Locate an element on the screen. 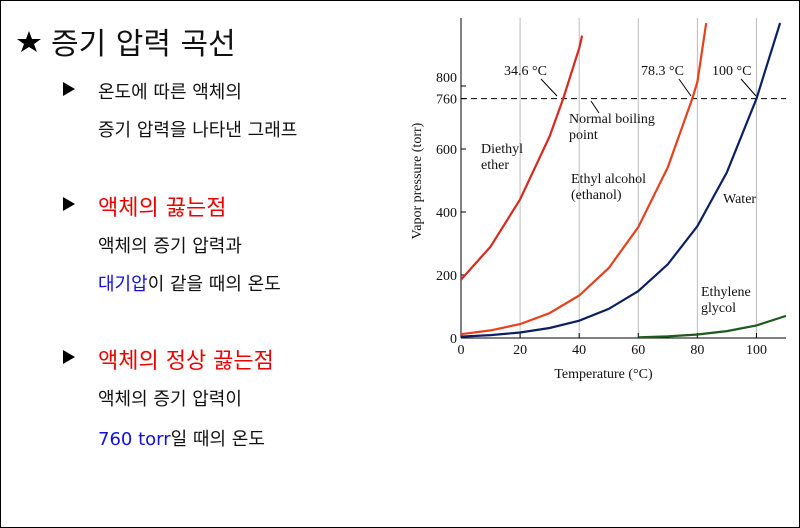 The height and width of the screenshot is (528, 800). bullet-text: 액체의 증기 압력이 is located at coordinates (170, 399).